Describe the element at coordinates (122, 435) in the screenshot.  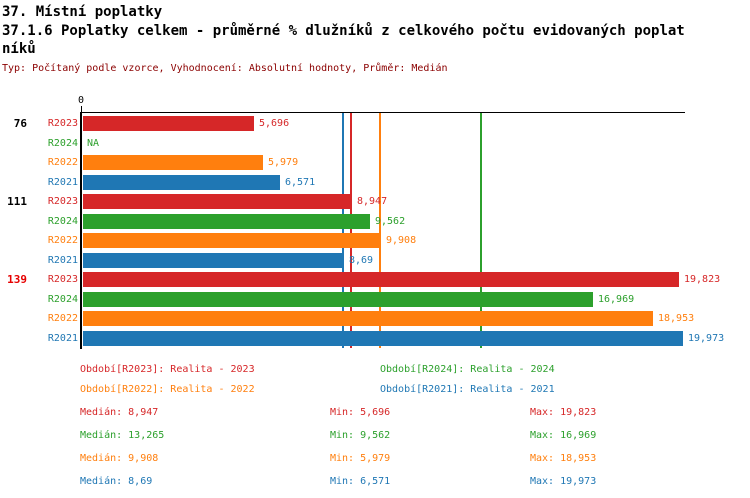
I see `stat-median-r2024: Medián: 13,265` at that location.